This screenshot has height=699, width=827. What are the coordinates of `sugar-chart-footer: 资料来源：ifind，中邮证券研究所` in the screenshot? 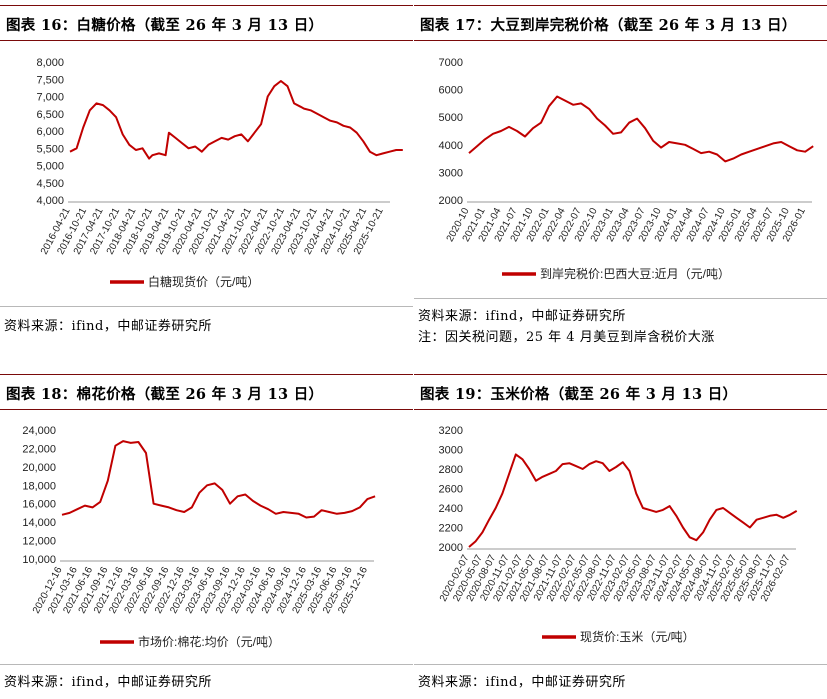 It's located at (206, 324).